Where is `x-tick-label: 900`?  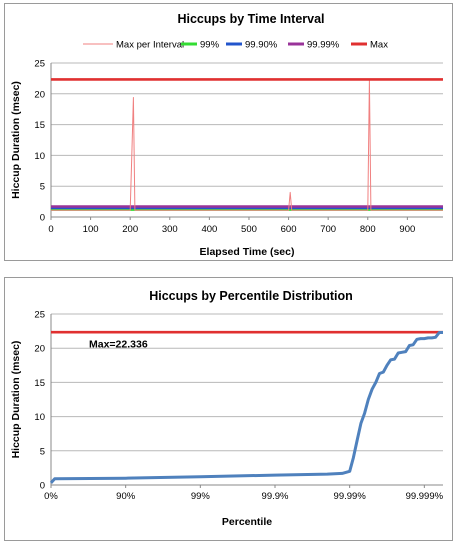
x-tick-label: 900 is located at coordinates (407, 229).